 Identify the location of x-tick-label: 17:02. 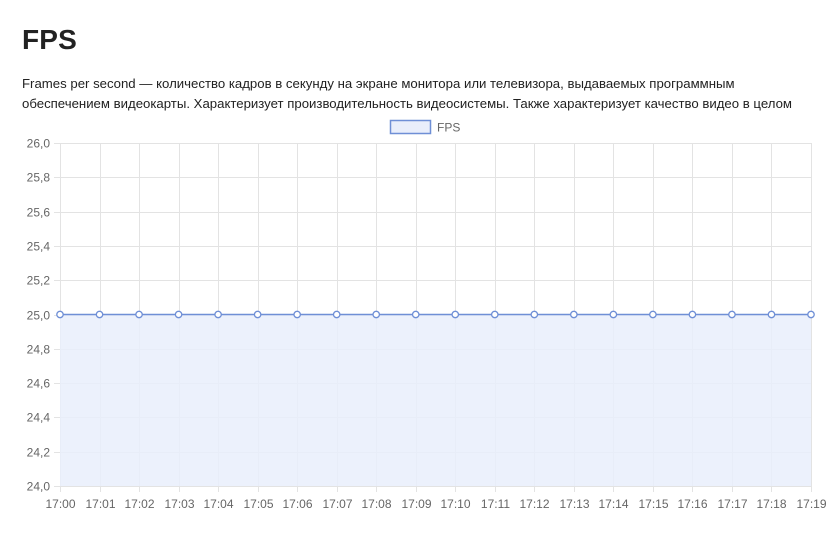
(139, 504).